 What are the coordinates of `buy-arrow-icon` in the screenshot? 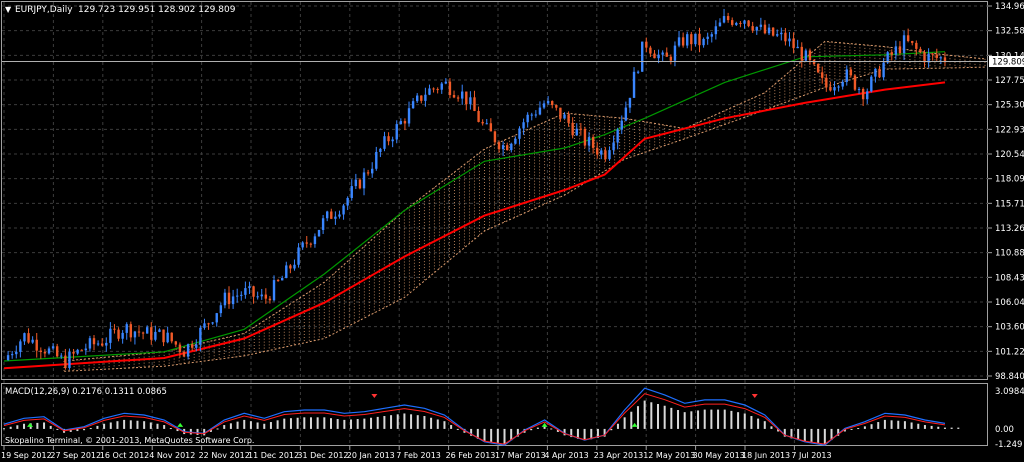 It's located at (544, 424).